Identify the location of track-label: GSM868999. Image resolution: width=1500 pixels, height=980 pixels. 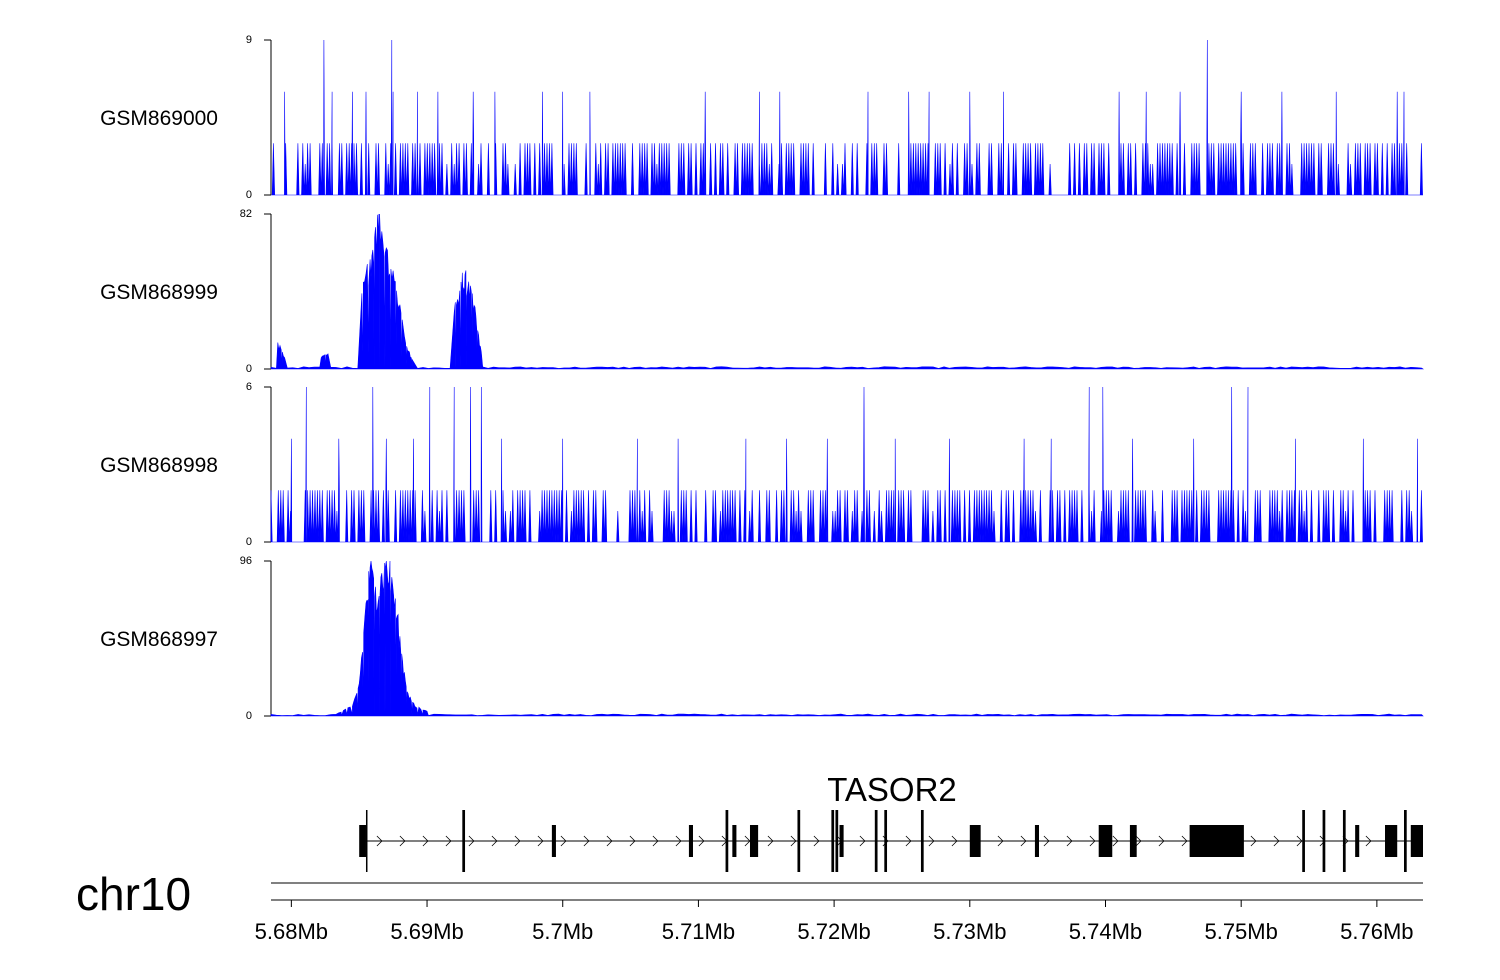
(159, 292).